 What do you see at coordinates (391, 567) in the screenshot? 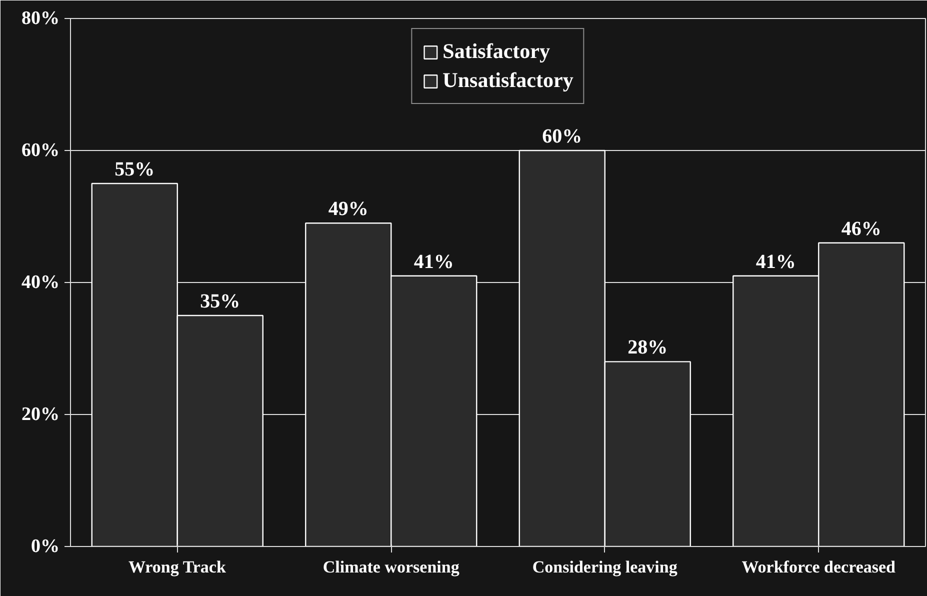
I see `x-tick-label: Climate worsening` at bounding box center [391, 567].